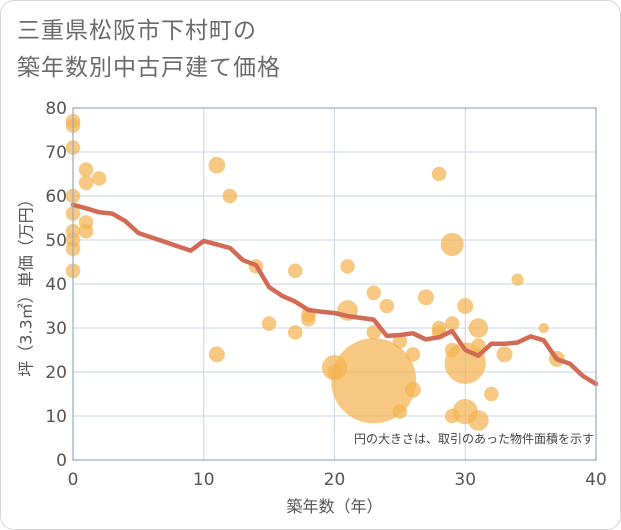  What do you see at coordinates (149, 68) in the screenshot?
I see `chart-title-line-2: 築年数別中古戸建て価格` at bounding box center [149, 68].